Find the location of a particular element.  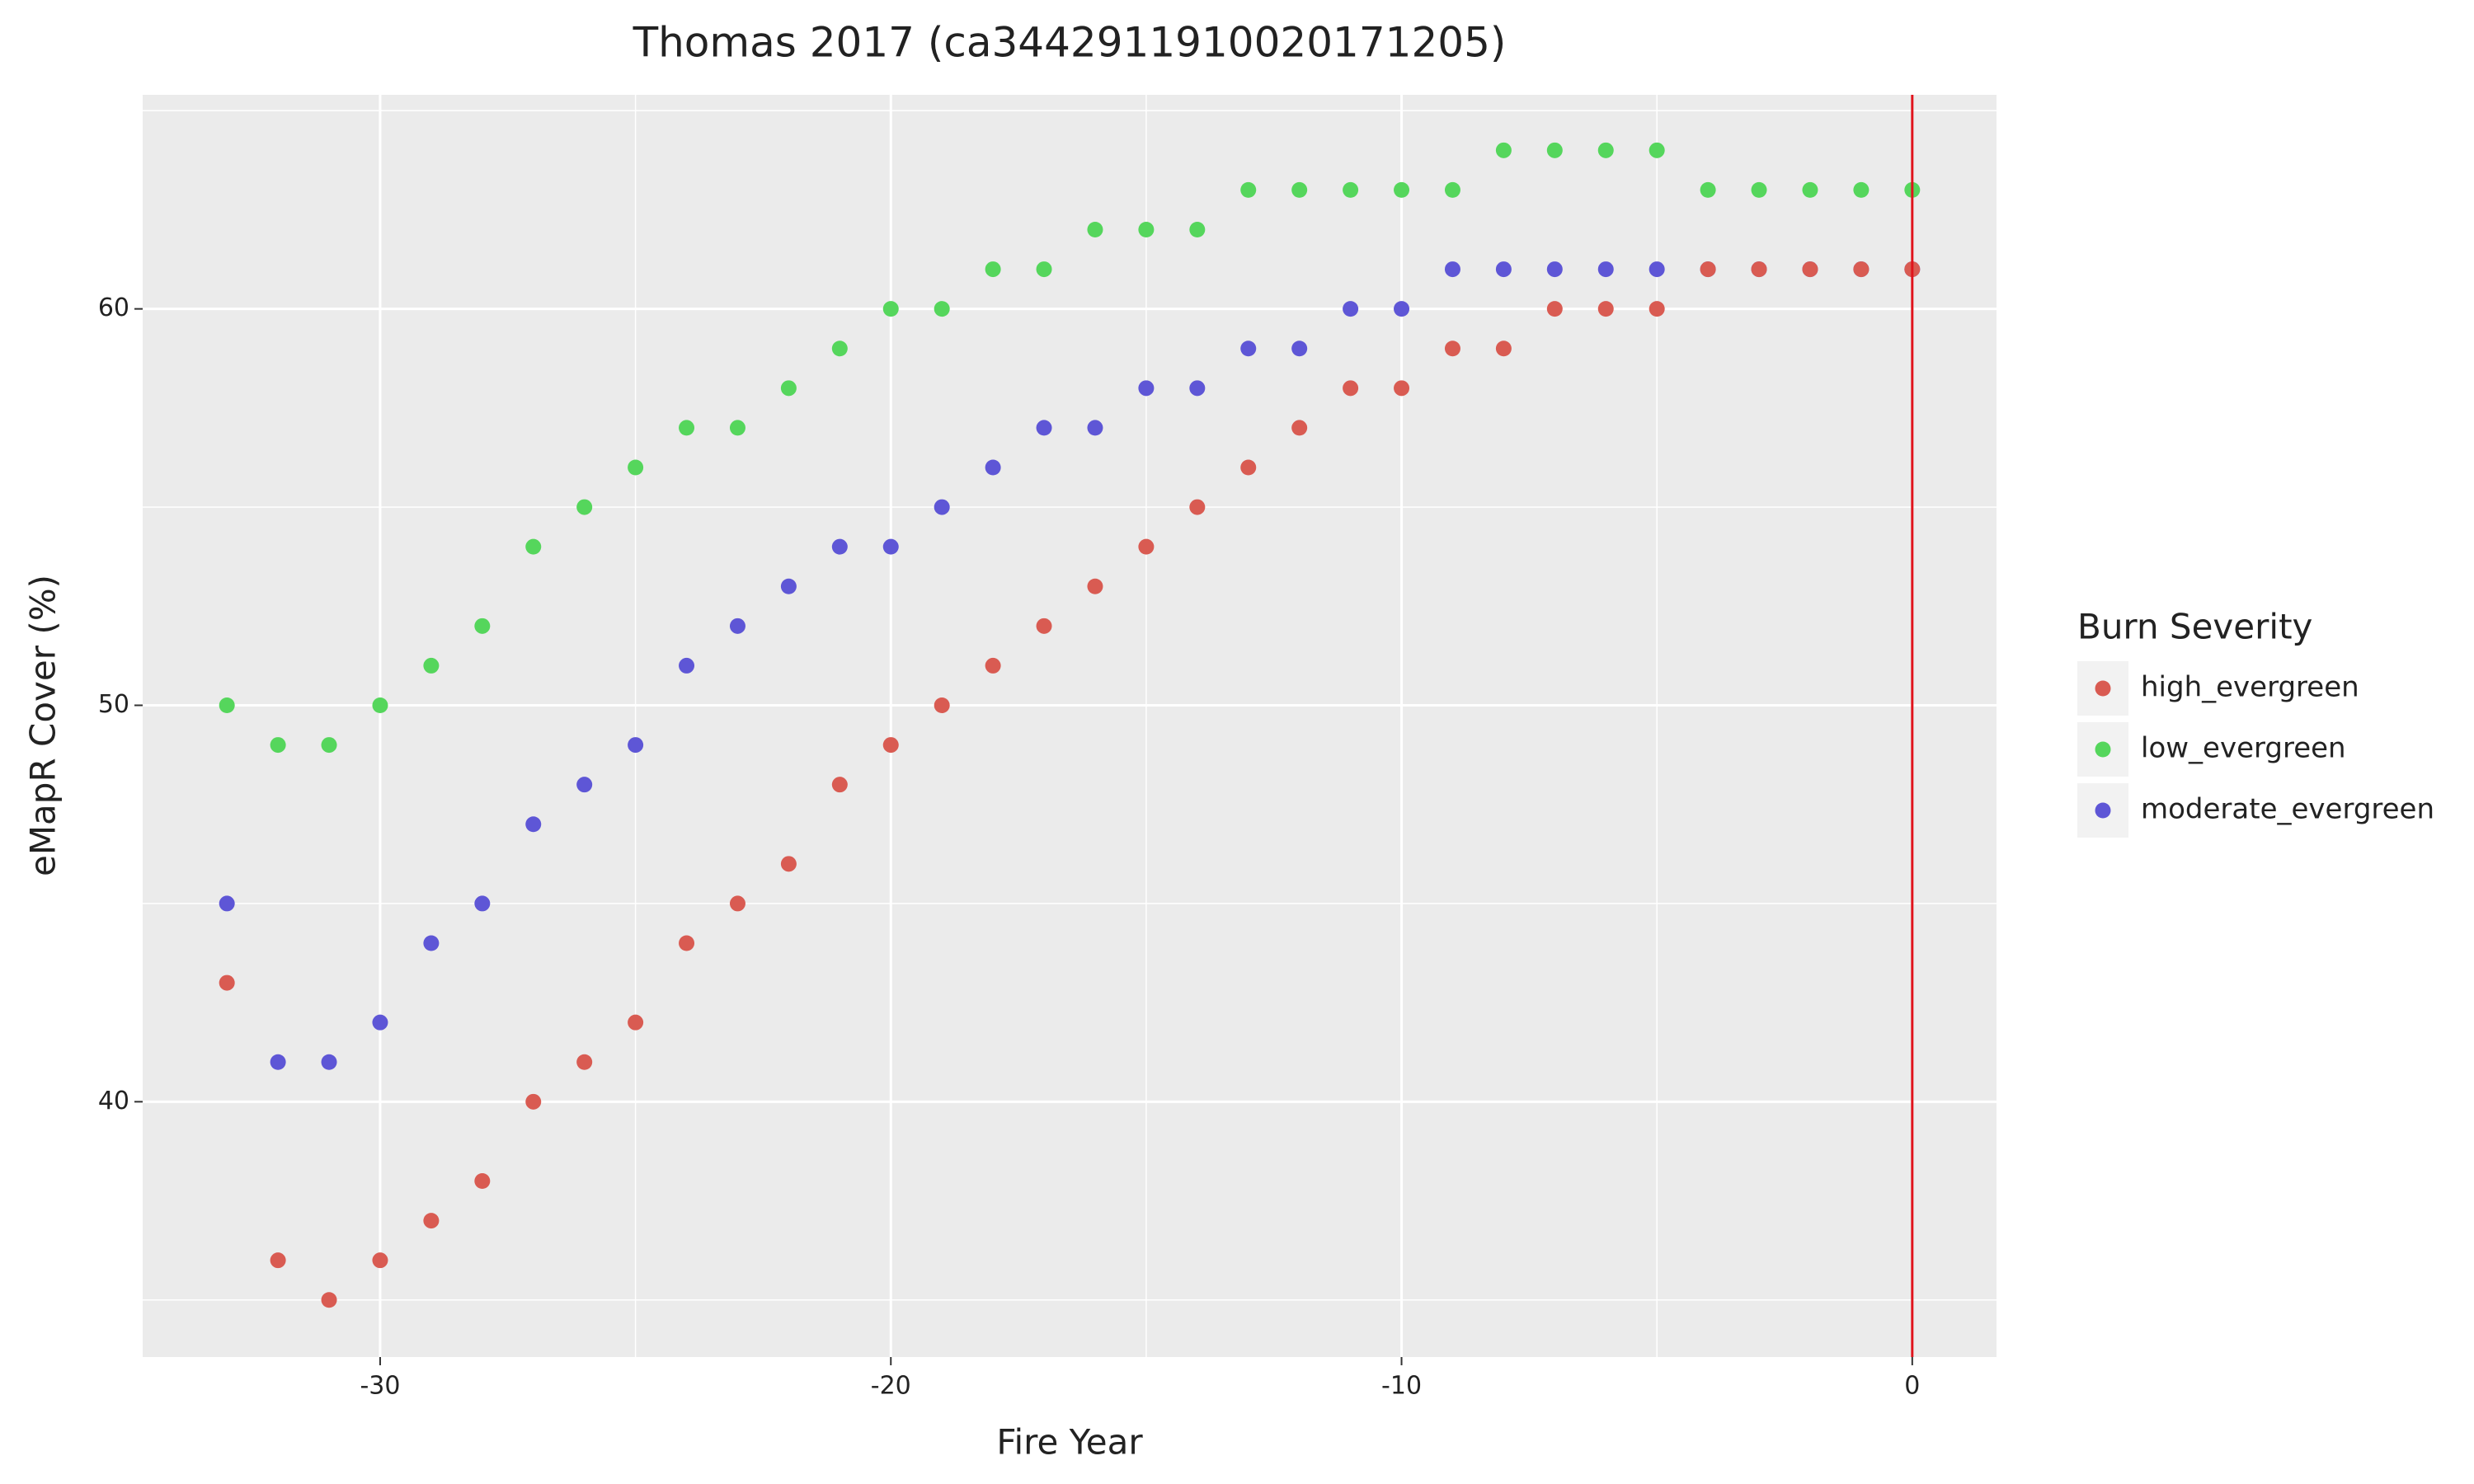

y-axis-title: eMapR Cover (%) is located at coordinates (43, 725).